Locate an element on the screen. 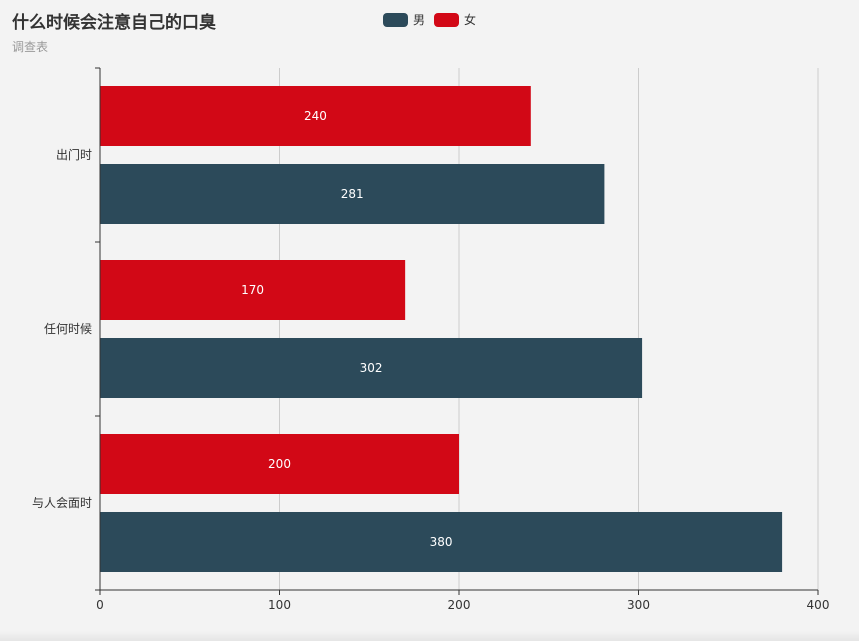 This screenshot has width=859, height=641. data-label: 380 is located at coordinates (441, 542).